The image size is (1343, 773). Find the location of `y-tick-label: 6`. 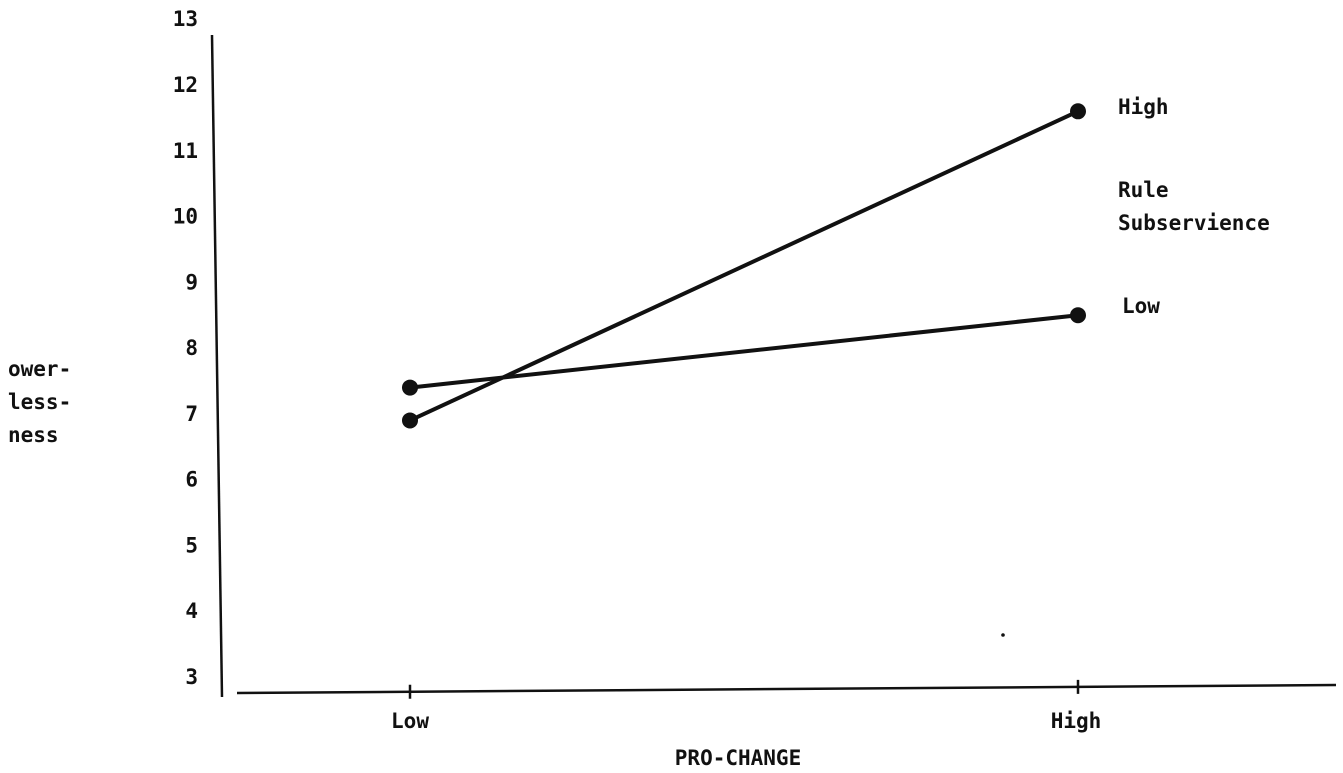

y-tick-label: 6 is located at coordinates (191, 480).